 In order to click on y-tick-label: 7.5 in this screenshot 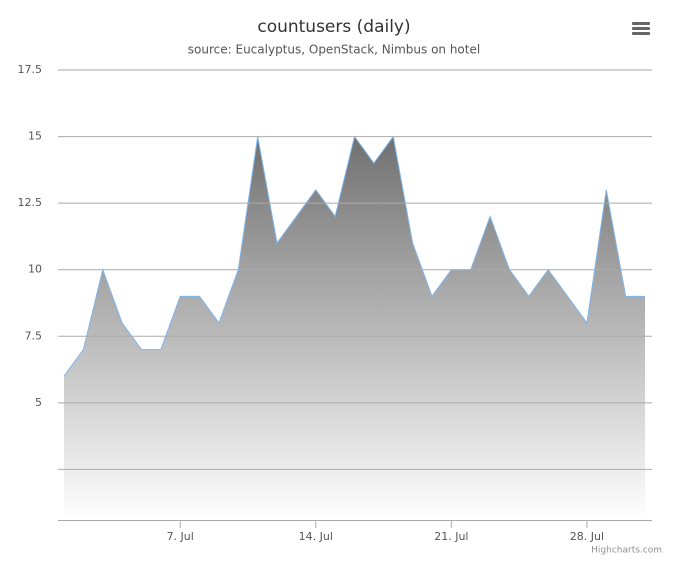, I will do `click(34, 335)`.